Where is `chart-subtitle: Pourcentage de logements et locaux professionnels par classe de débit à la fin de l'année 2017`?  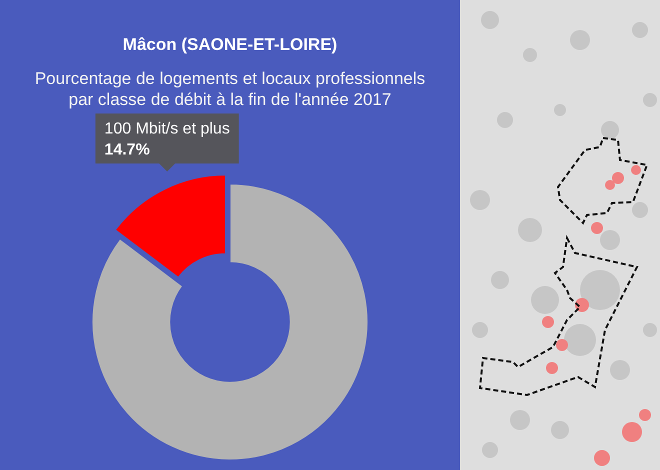
chart-subtitle: Pourcentage de logements et locaux professionnels par classe de débit à la fin de l'année 2017 is located at coordinates (230, 89).